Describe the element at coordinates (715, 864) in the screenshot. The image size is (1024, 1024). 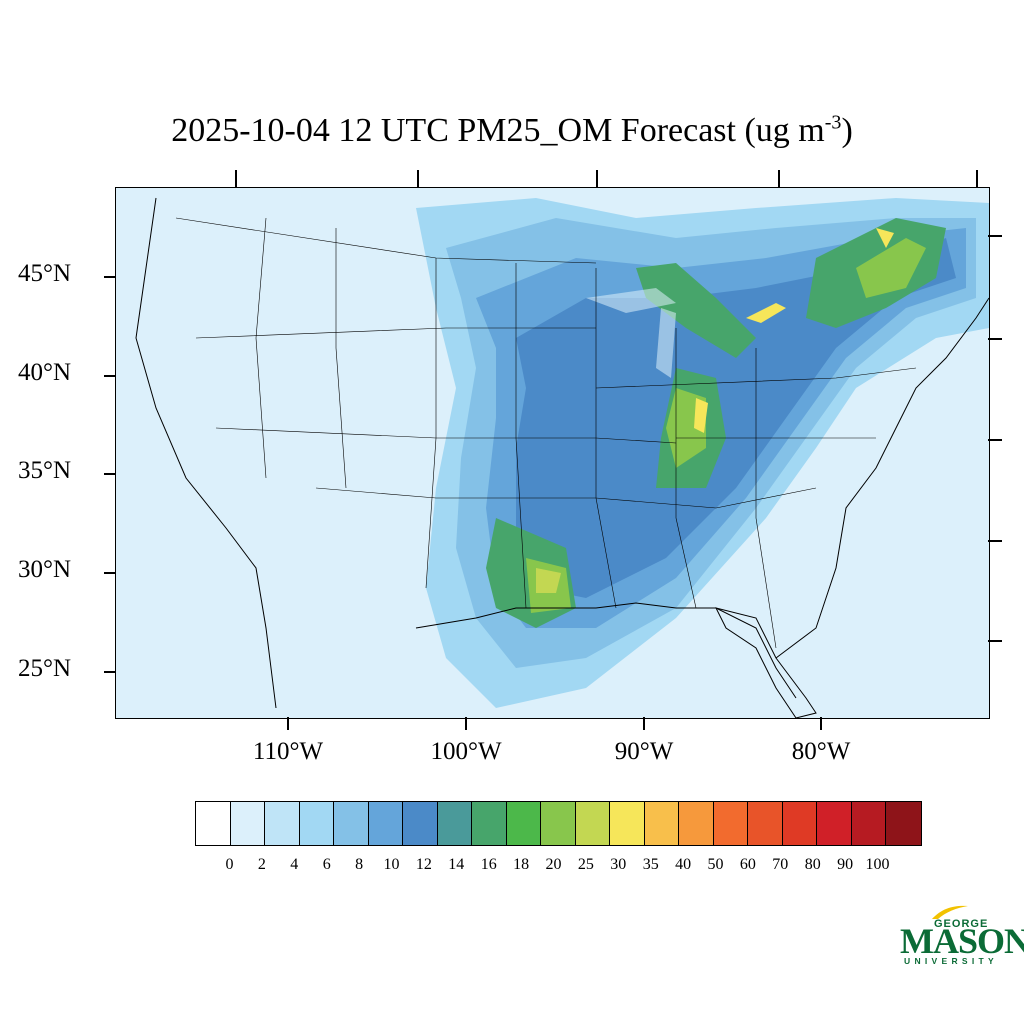
I see `colorbar-label: 50` at that location.